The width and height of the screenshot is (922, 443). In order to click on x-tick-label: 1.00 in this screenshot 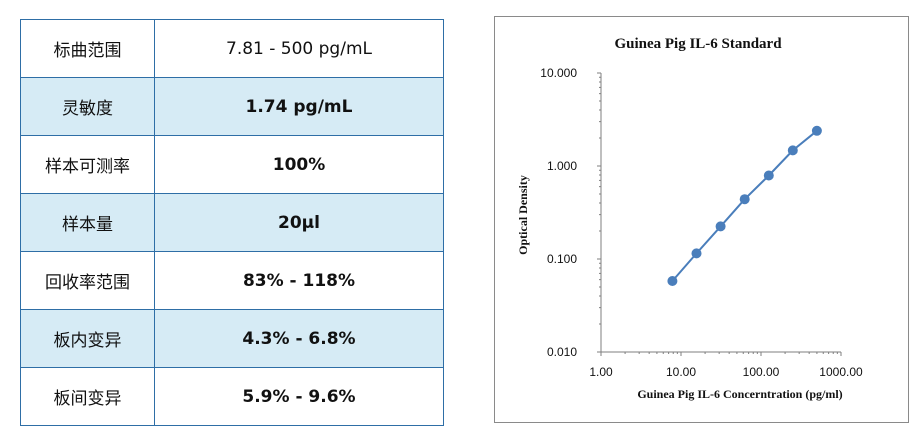, I will do `click(601, 372)`.